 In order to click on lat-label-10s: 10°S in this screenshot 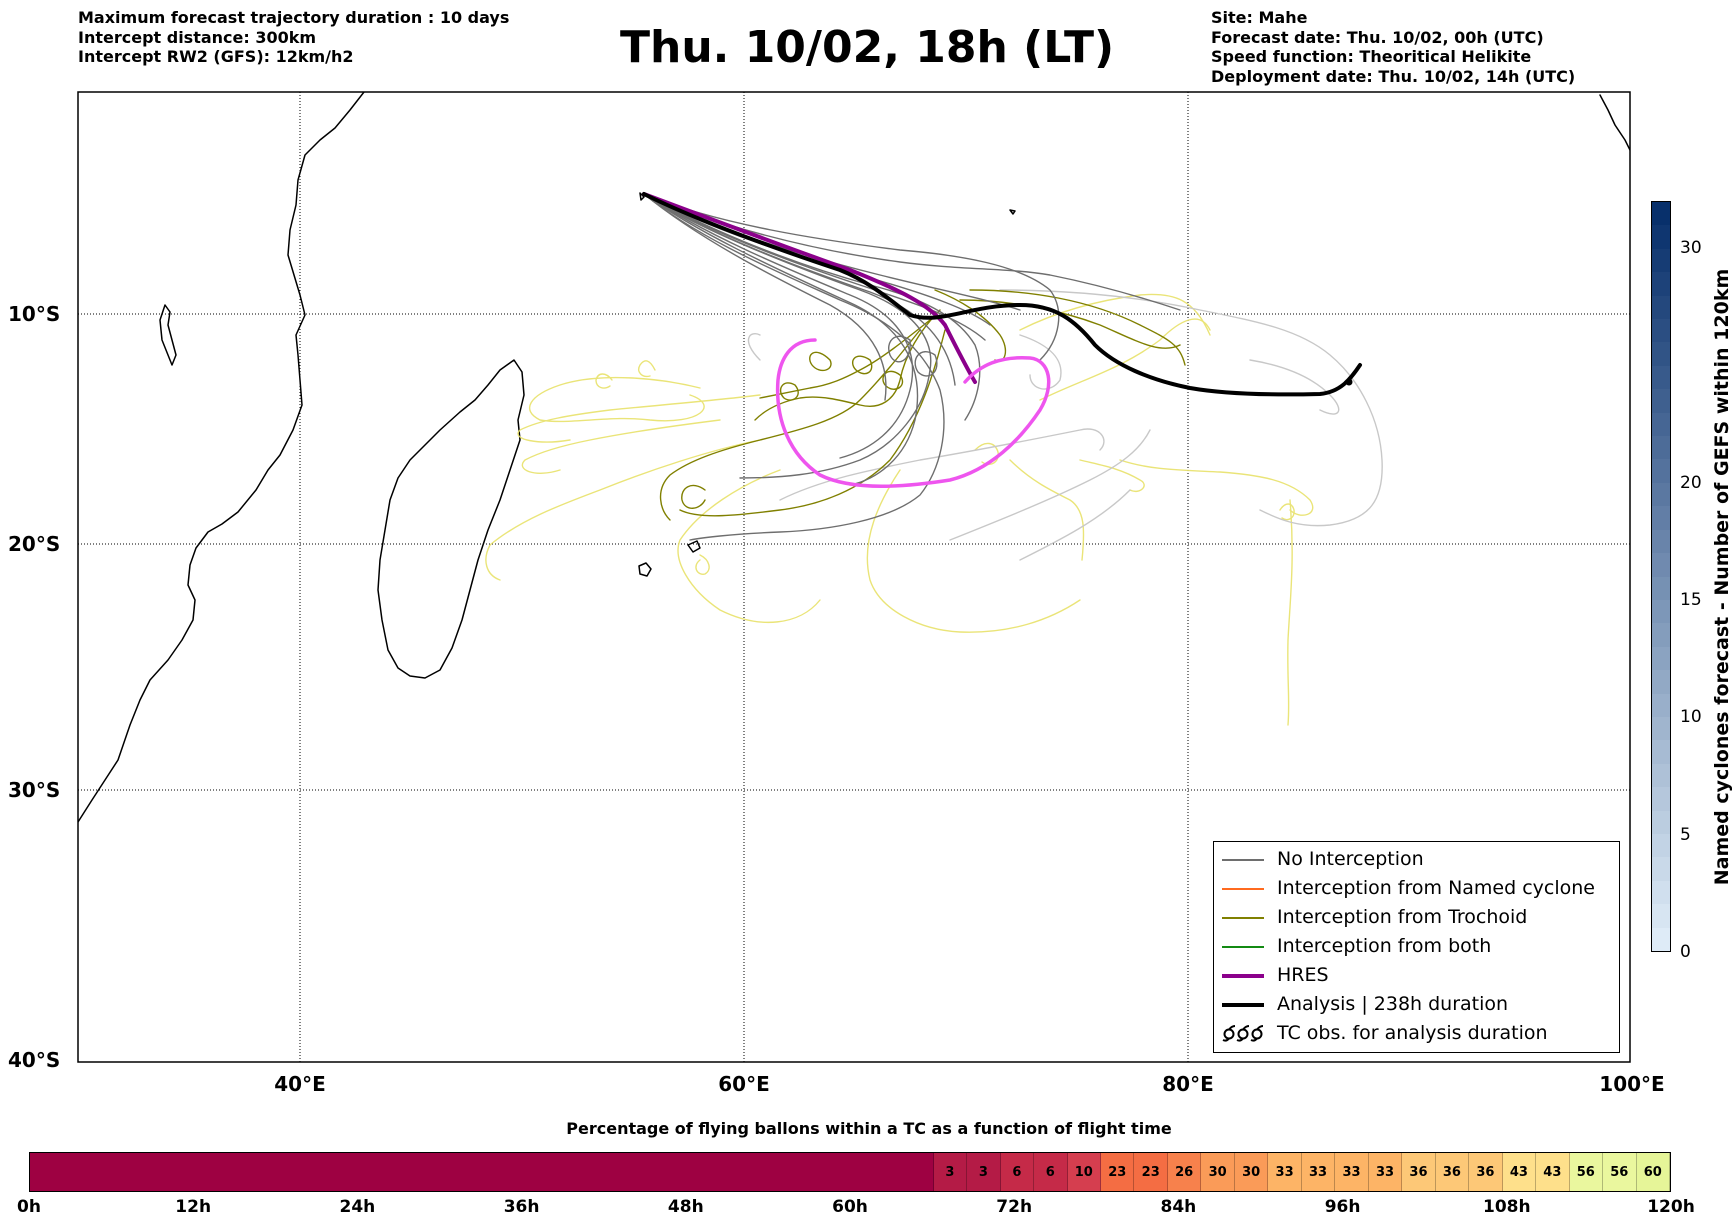, I will do `click(34, 314)`.